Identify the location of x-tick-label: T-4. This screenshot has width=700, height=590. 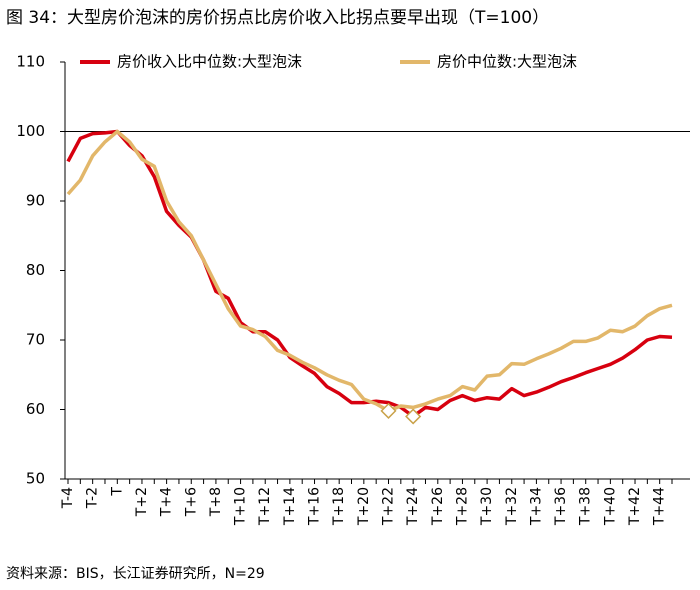
(68, 498).